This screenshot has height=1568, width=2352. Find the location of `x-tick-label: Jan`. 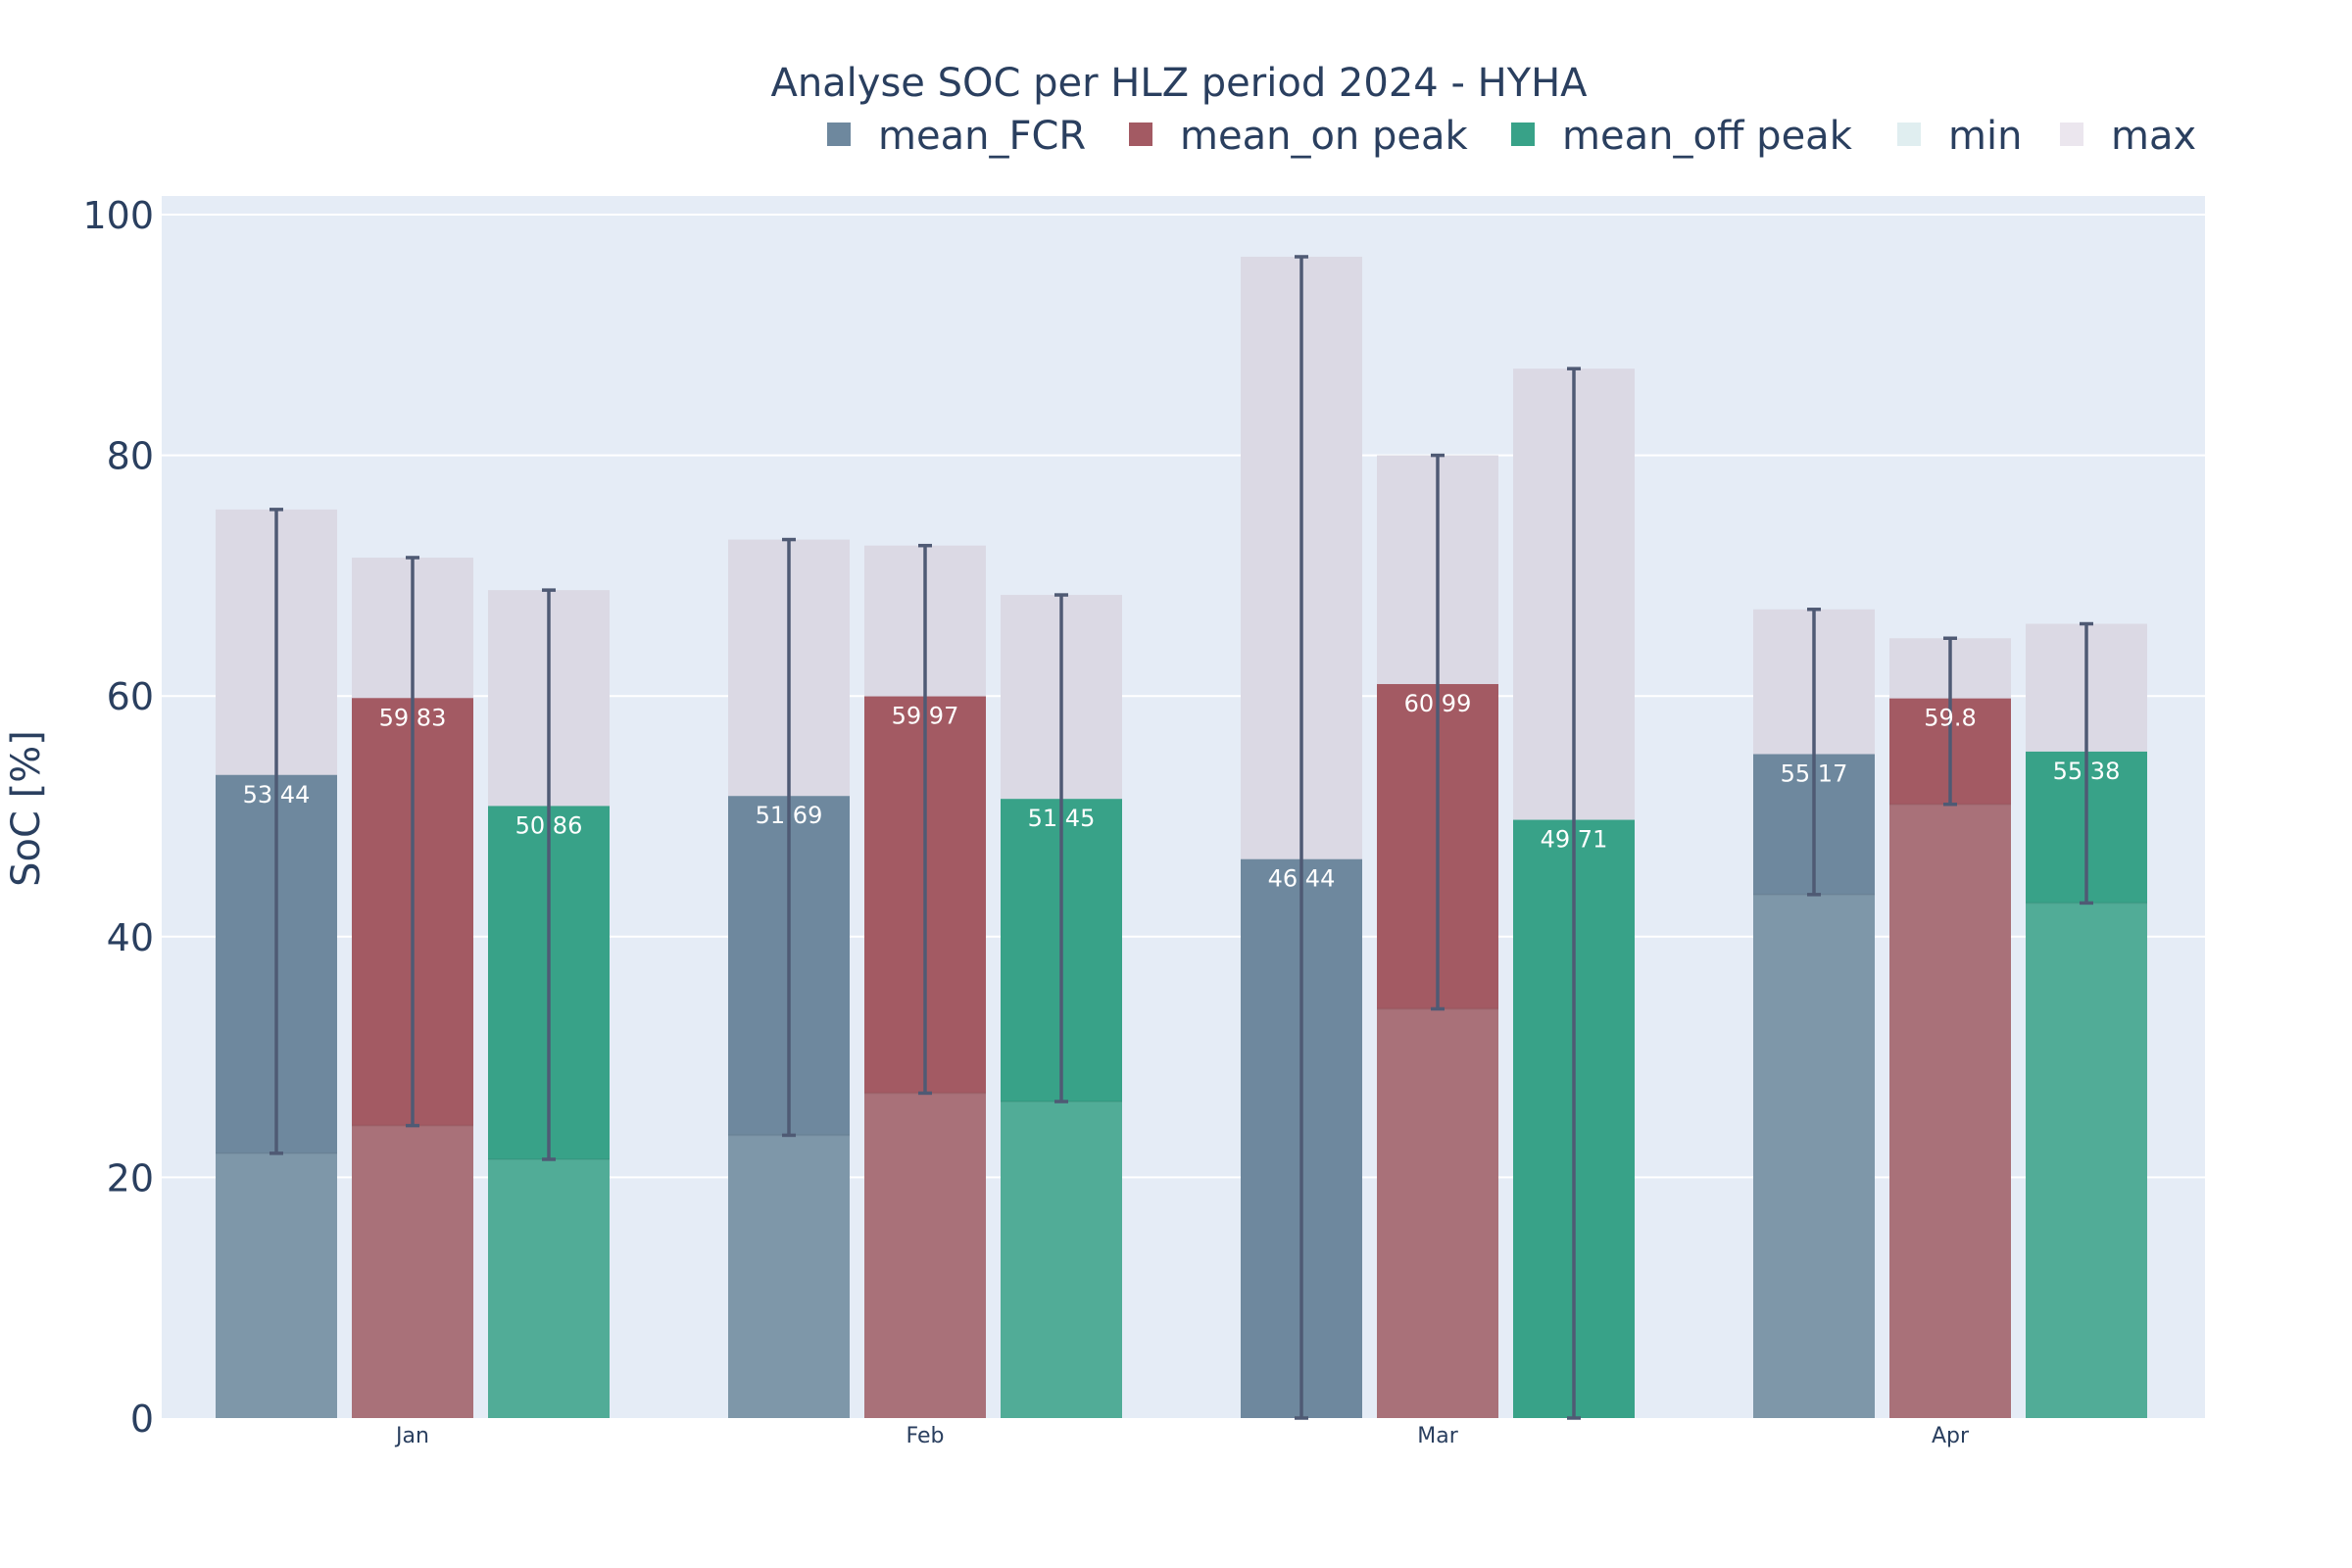

x-tick-label: Jan is located at coordinates (411, 1436).